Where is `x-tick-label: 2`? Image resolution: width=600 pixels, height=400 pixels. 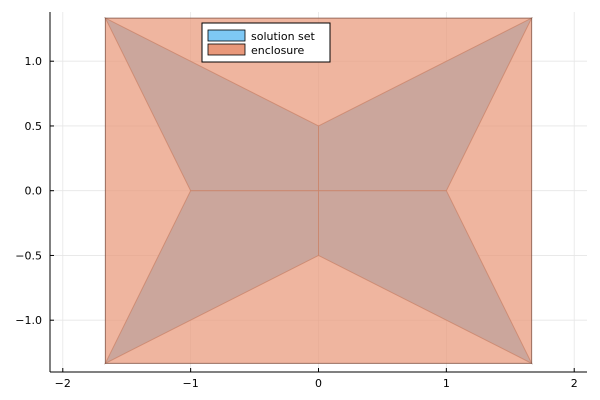
x-tick-label: 2 is located at coordinates (574, 383).